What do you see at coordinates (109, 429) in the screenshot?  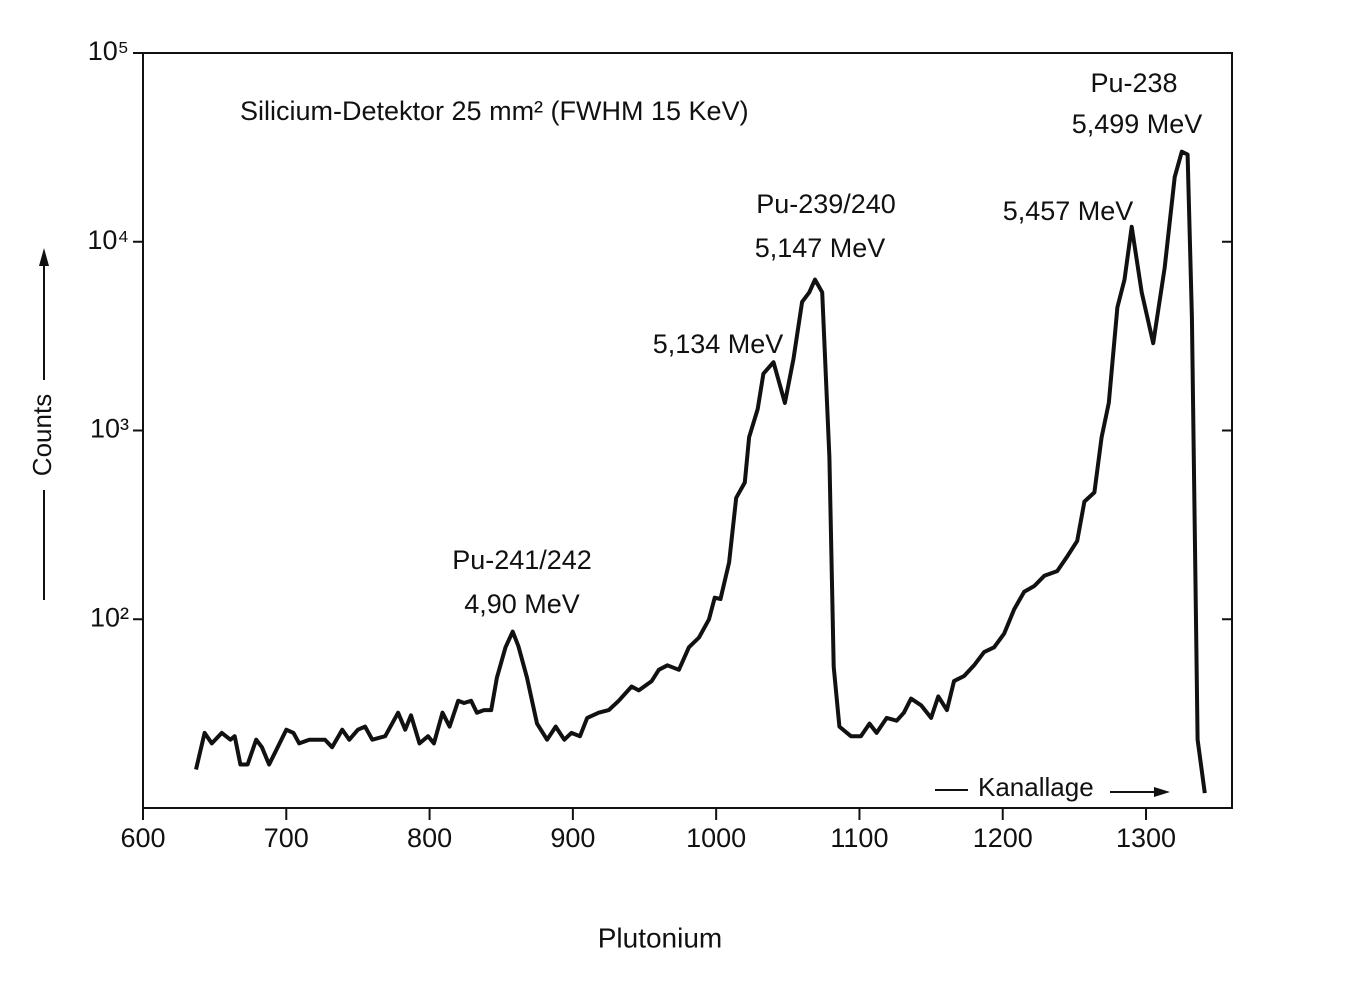 I see `y-tick-label: 10³` at bounding box center [109, 429].